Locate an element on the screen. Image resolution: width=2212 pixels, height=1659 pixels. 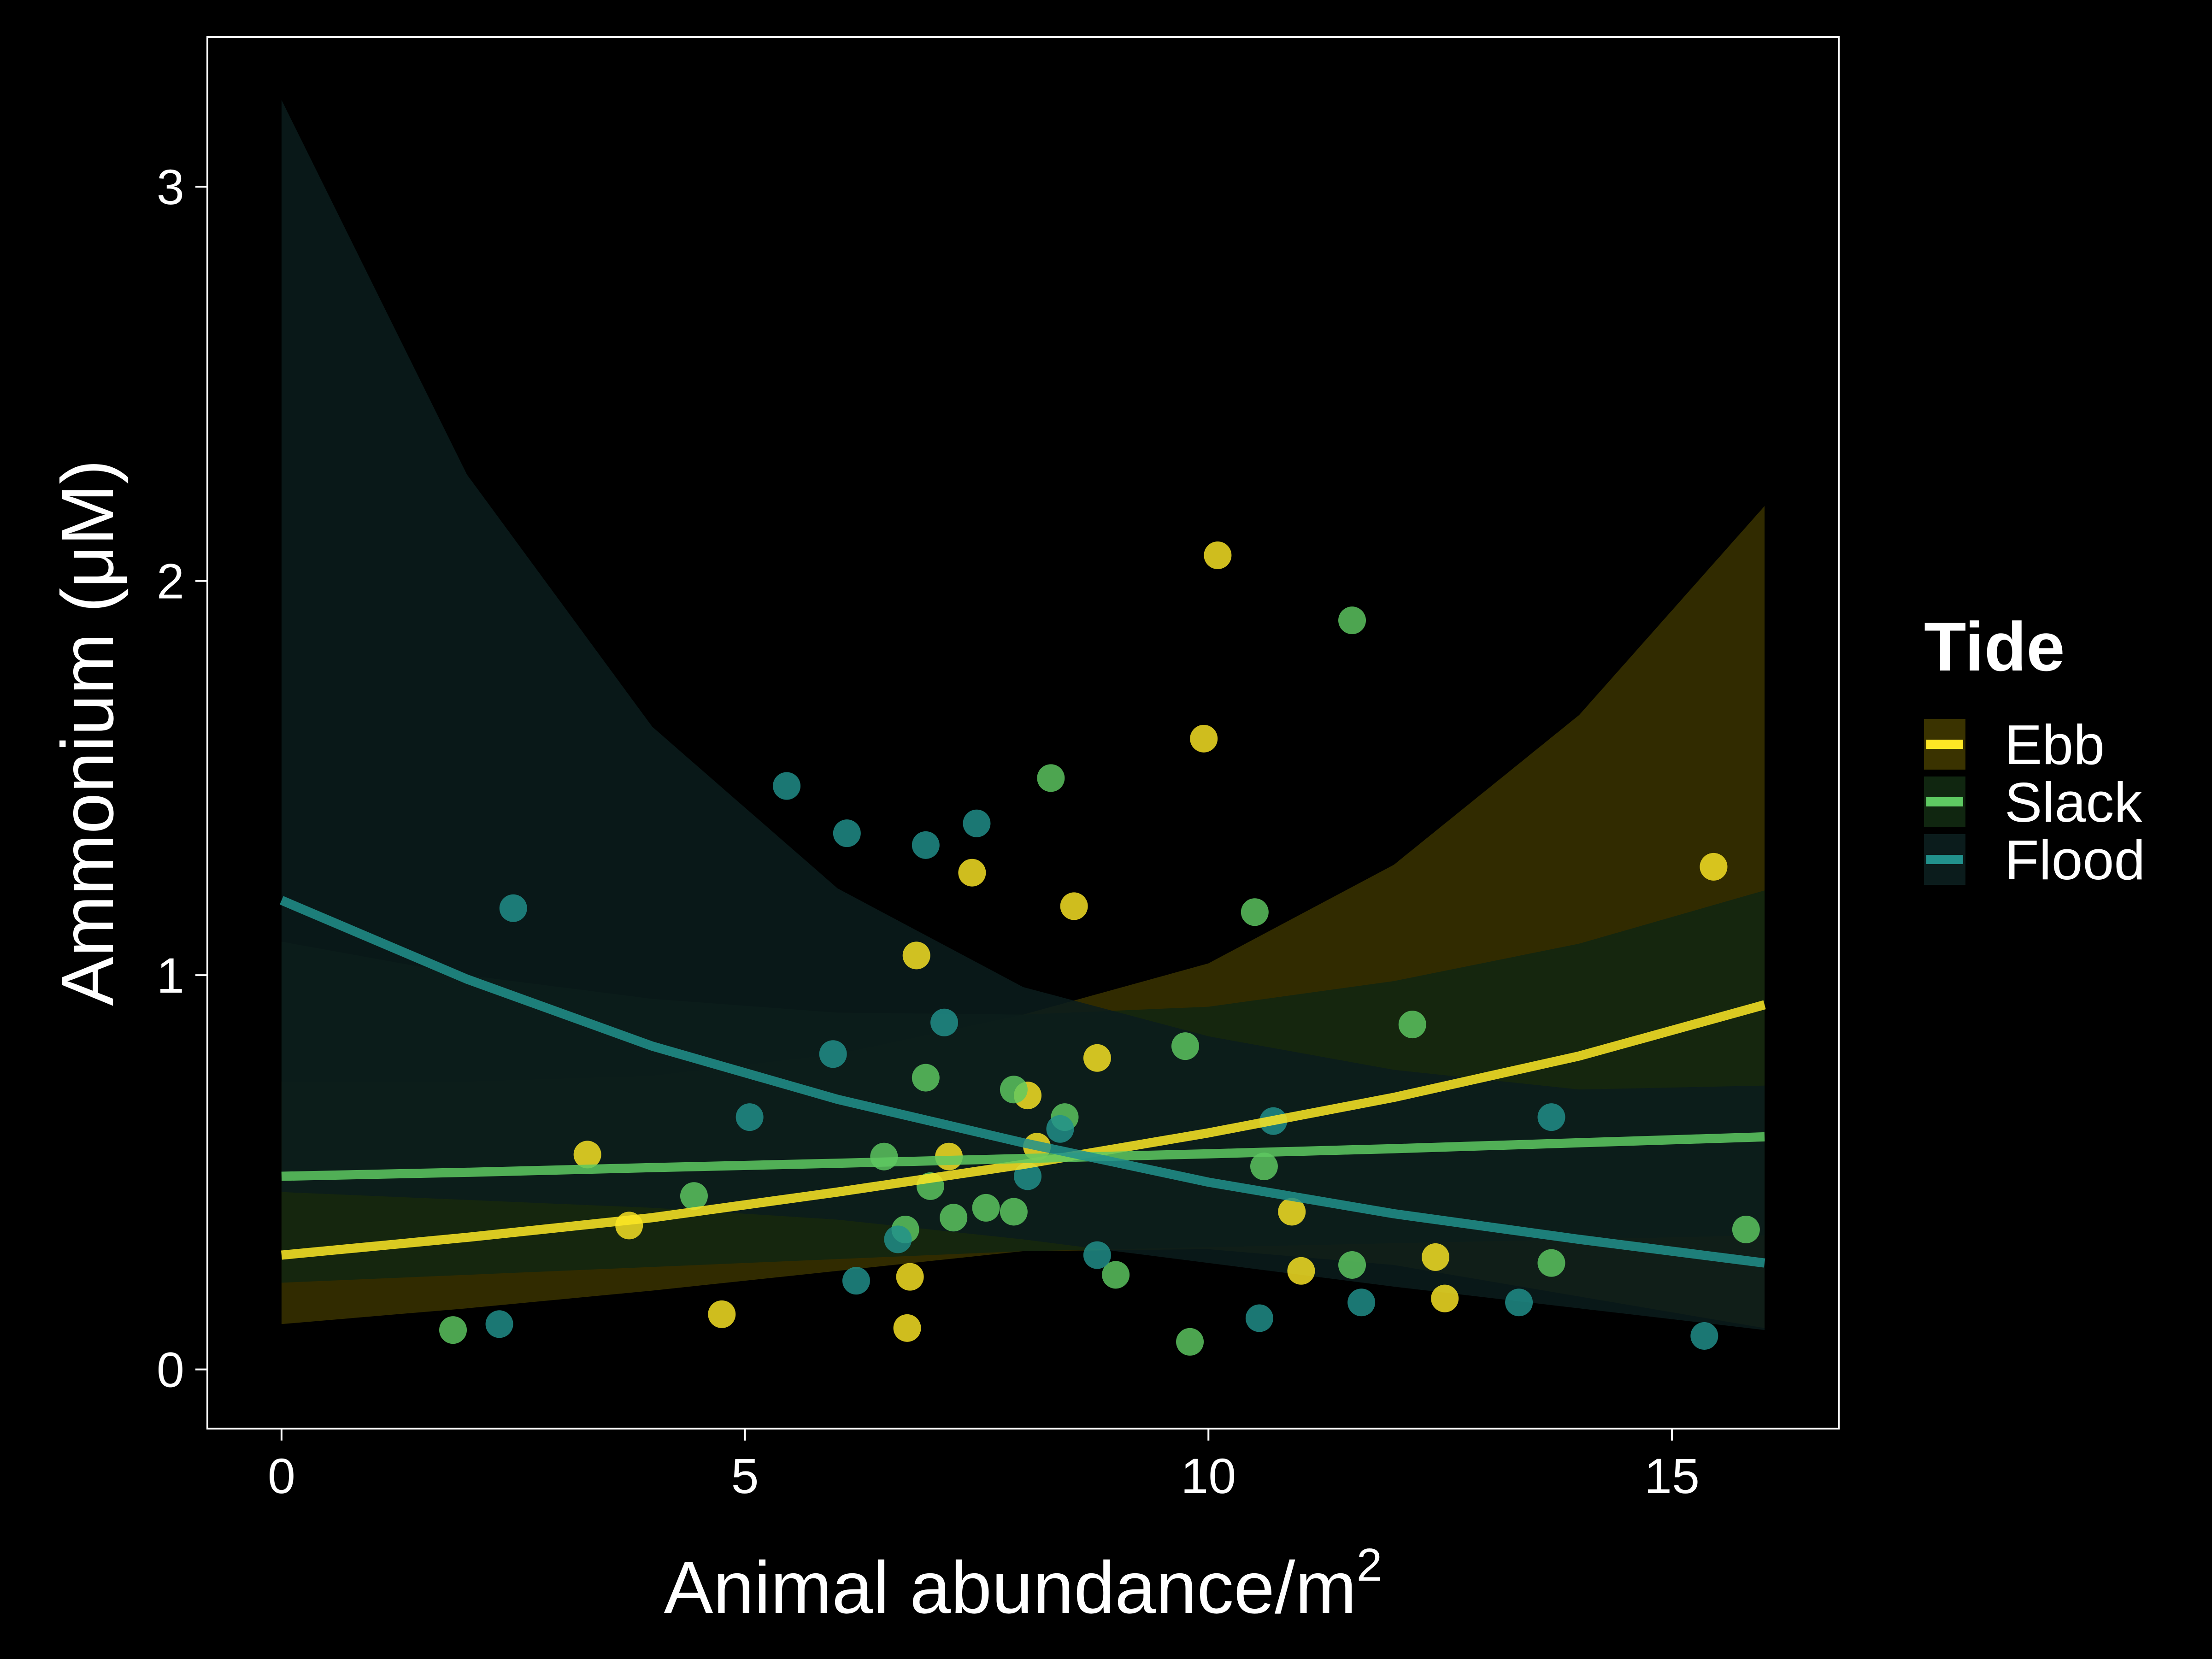
y-tick-label: 0 is located at coordinates (170, 1370).